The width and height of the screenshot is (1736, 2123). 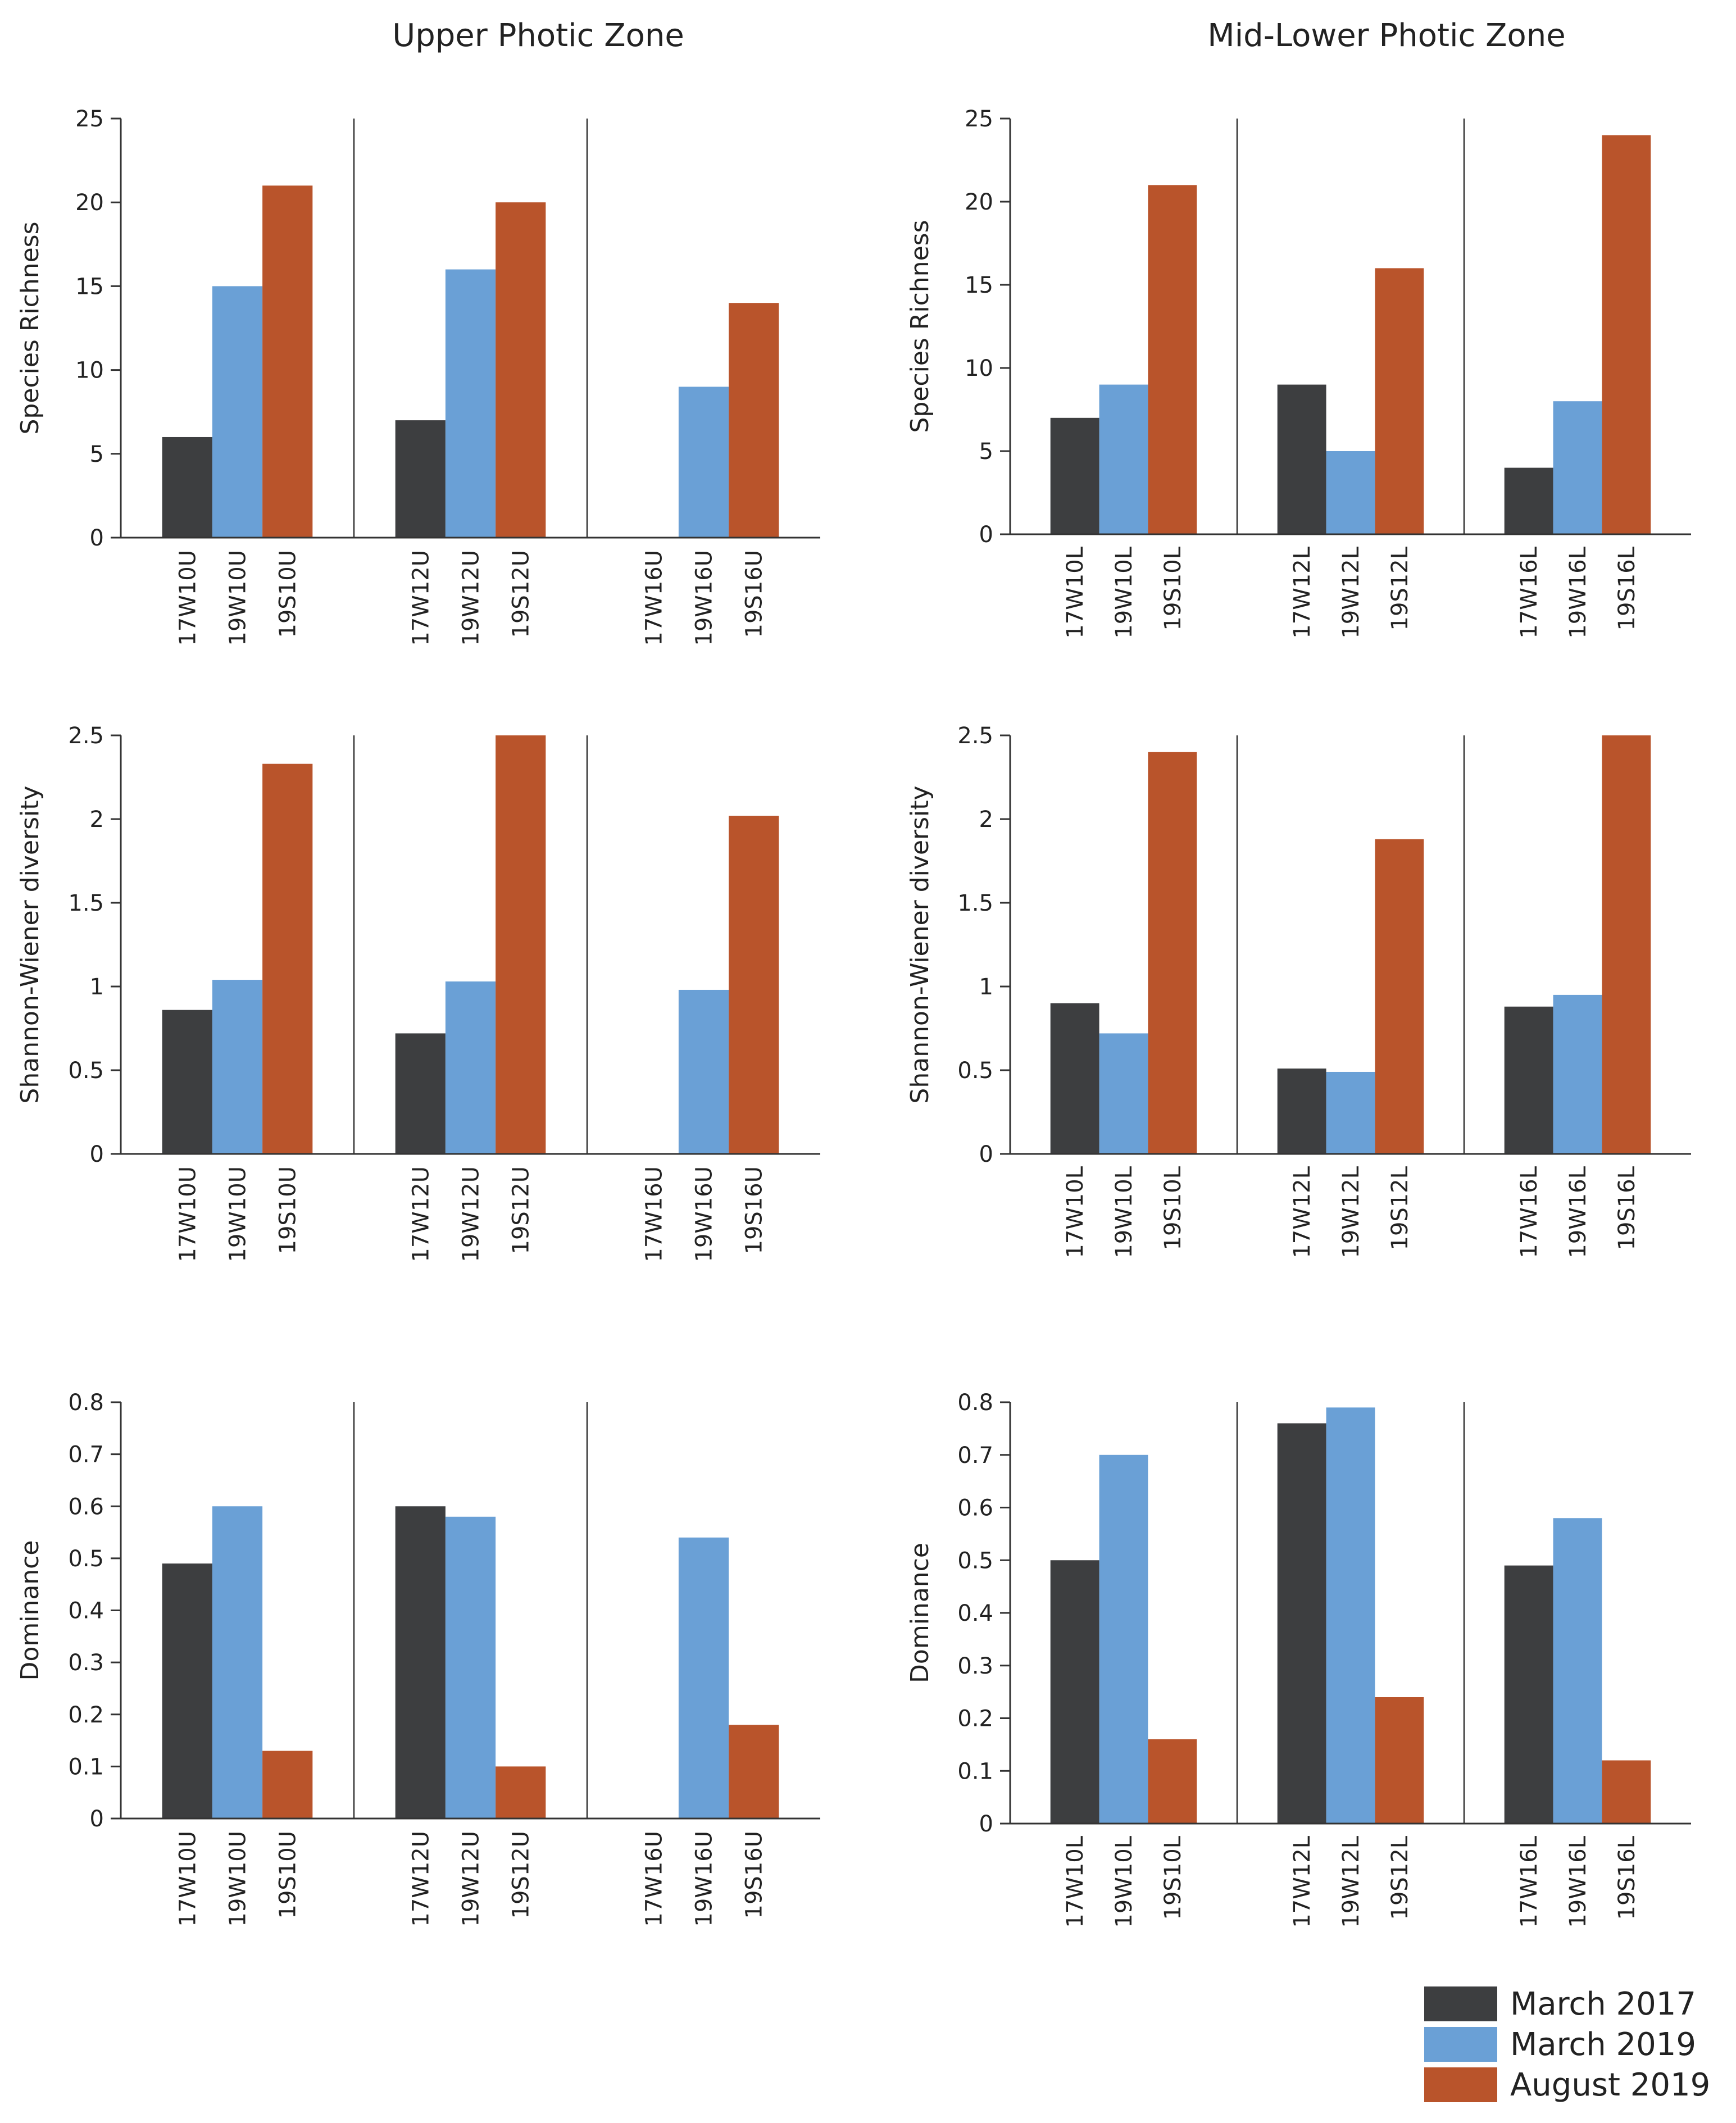 What do you see at coordinates (97, 987) in the screenshot?
I see `y-tick-label: 1` at bounding box center [97, 987].